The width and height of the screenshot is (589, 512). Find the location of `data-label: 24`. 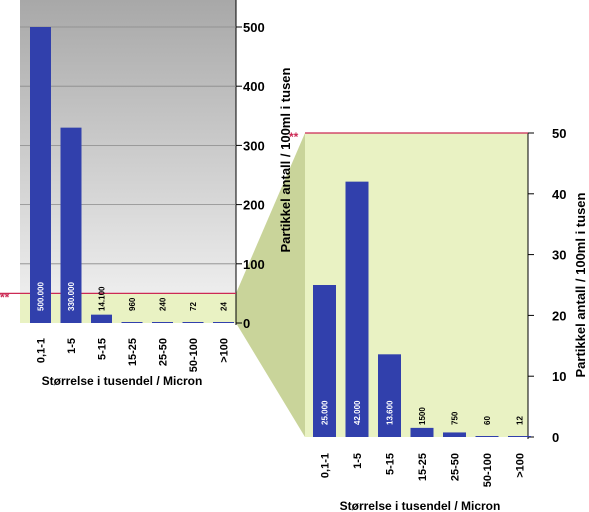

data-label: 24 is located at coordinates (224, 306).